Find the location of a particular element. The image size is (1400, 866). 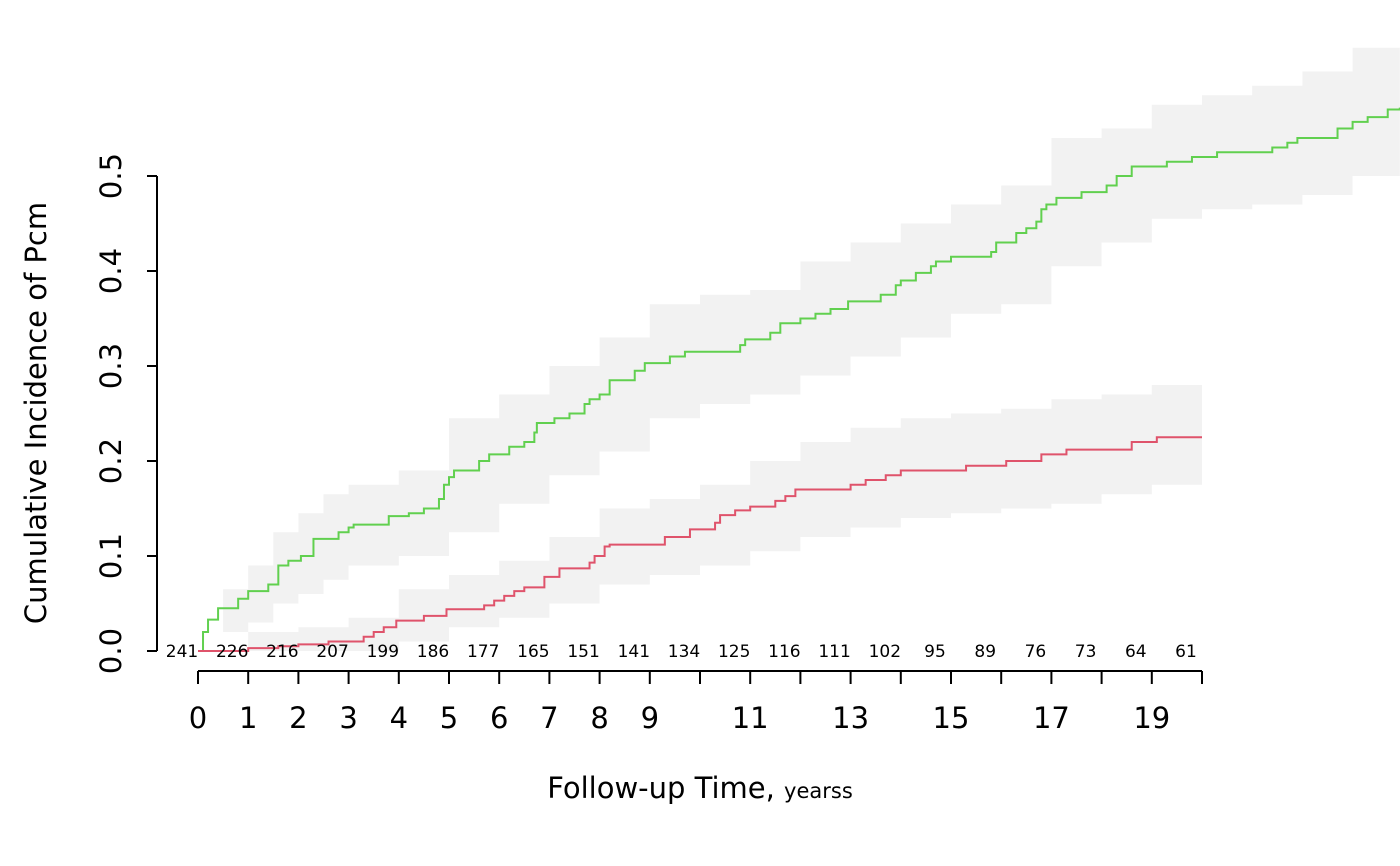

at-risk-label: 216 is located at coordinates (282, 652).